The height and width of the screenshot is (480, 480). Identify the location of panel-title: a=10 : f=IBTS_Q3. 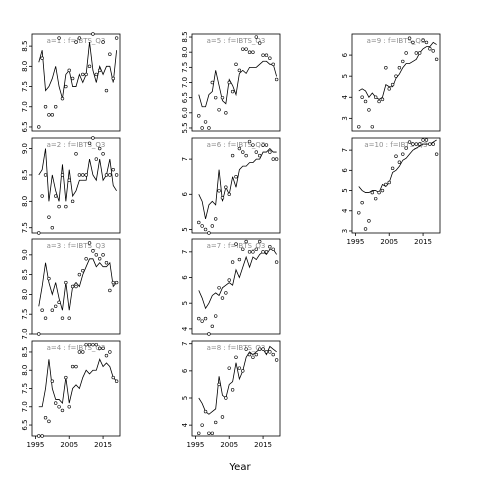
(395, 145).